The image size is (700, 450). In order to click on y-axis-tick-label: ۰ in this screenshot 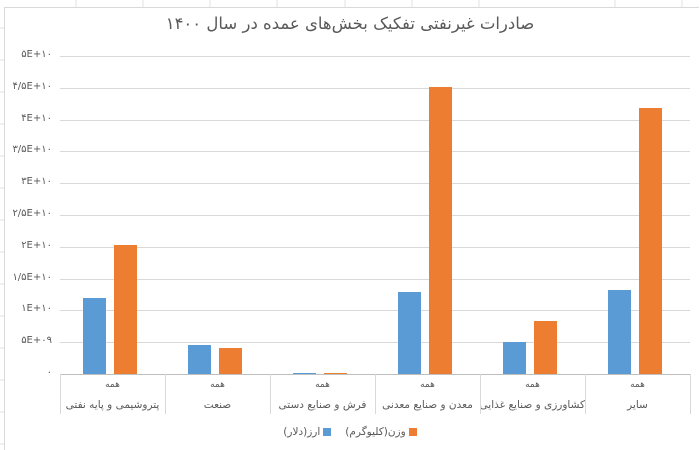, I will do `click(49, 372)`.